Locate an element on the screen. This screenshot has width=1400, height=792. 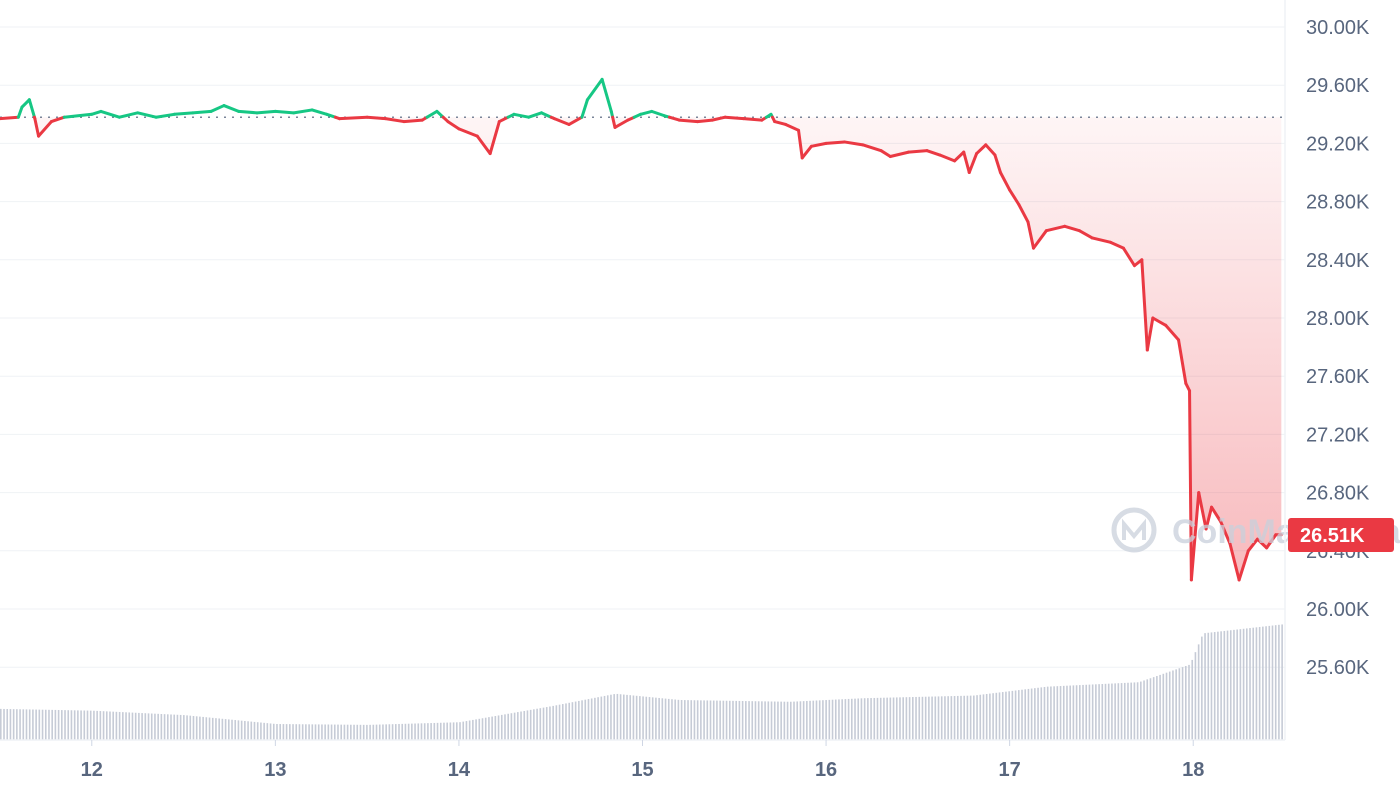
y-tick-label: 28.40K is located at coordinates (1338, 261).